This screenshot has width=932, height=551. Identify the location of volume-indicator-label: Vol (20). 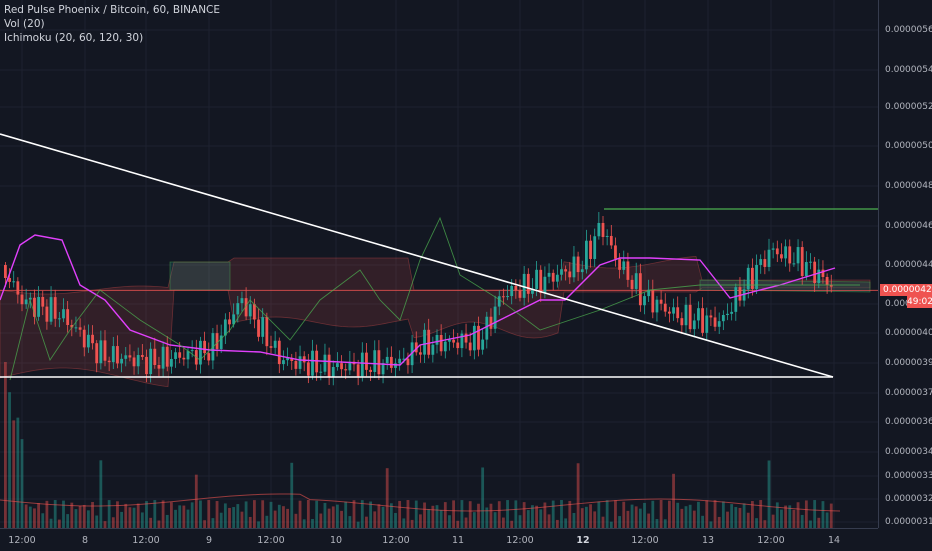
(24, 24).